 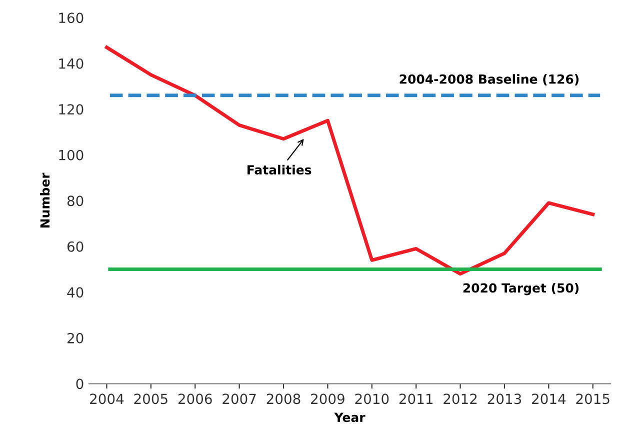 What do you see at coordinates (350, 417) in the screenshot?
I see `x-axis-title: Year` at bounding box center [350, 417].